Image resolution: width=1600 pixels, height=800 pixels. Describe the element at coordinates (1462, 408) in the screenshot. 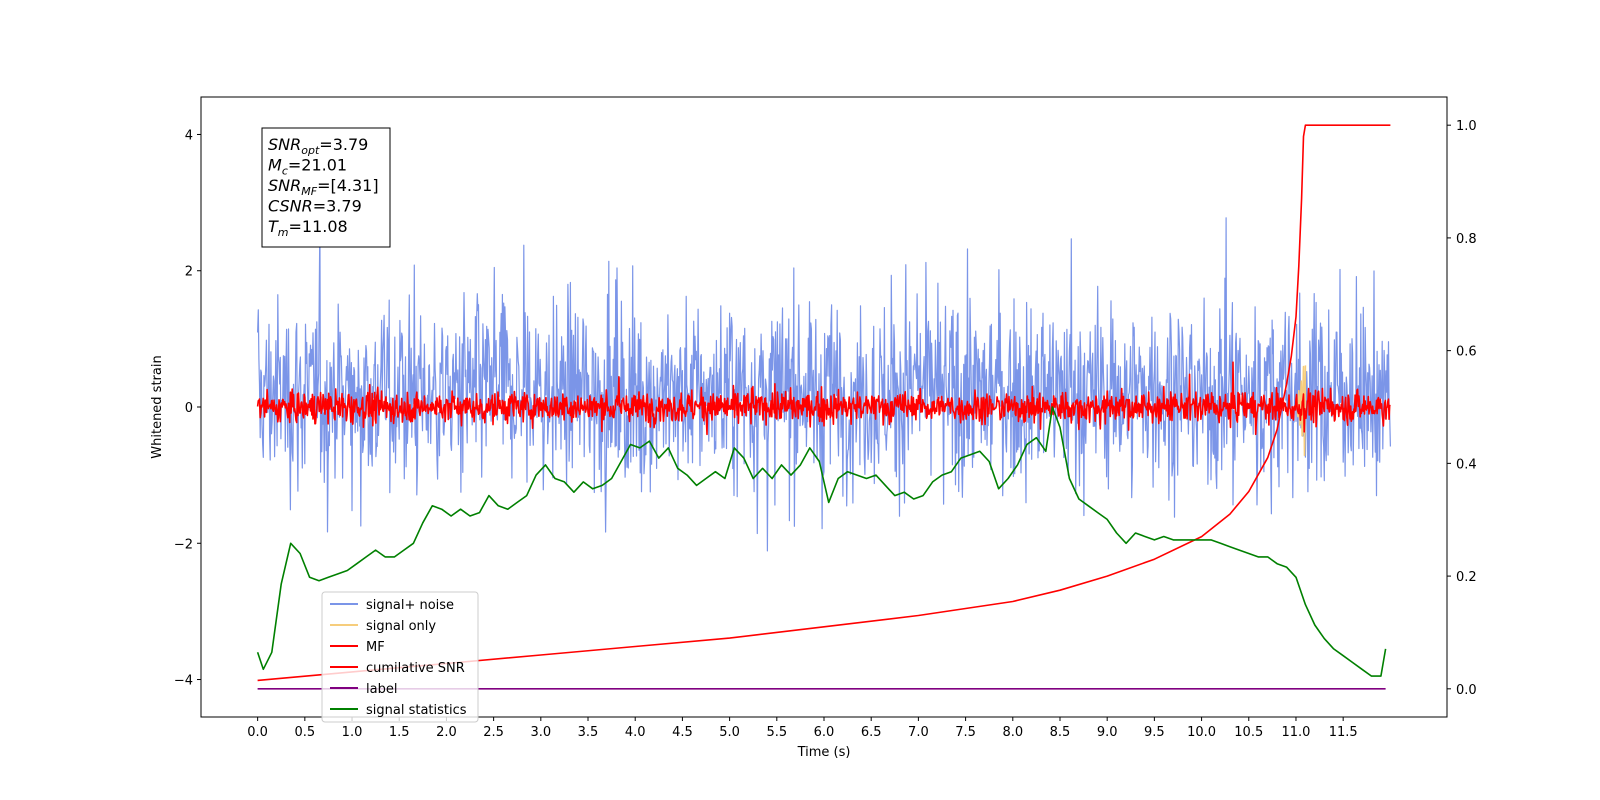

I see `y2-axis-ticks: 1.0 0.8 0.6 0.4 0.2 0.0` at that location.